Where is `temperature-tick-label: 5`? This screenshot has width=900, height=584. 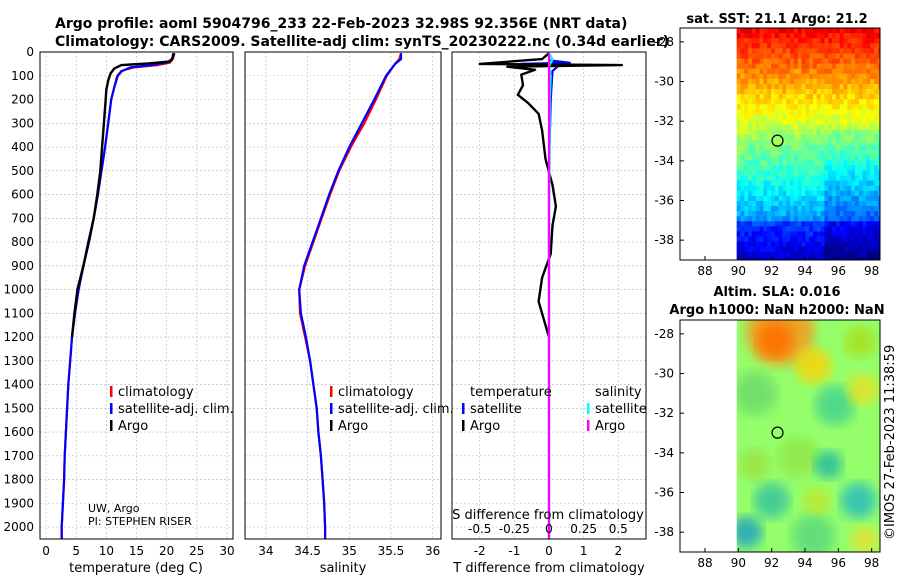
temperature-tick-label: 5 is located at coordinates (76, 551).